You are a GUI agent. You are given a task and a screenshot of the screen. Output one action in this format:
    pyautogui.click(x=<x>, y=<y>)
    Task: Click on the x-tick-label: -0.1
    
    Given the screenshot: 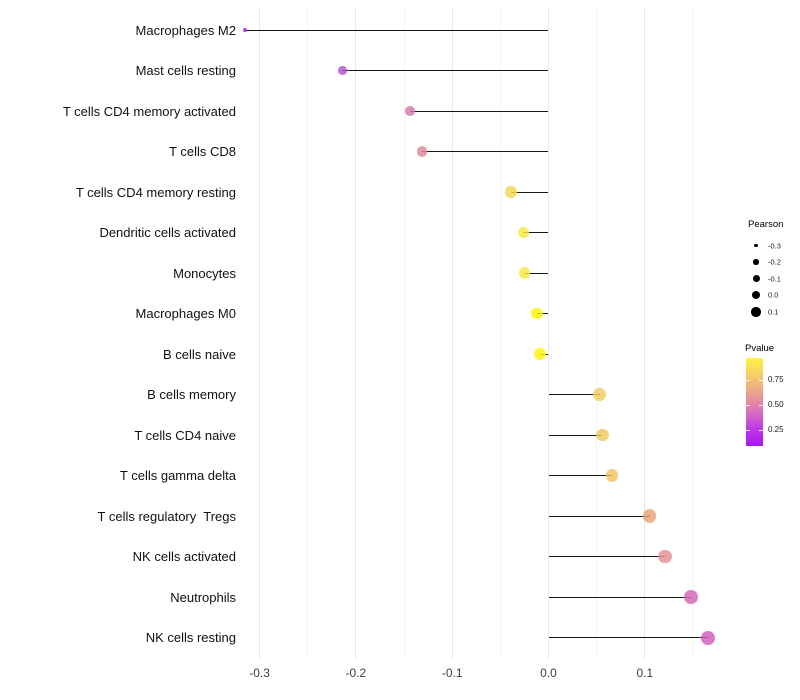 What is the action you would take?
    pyautogui.click(x=452, y=673)
    